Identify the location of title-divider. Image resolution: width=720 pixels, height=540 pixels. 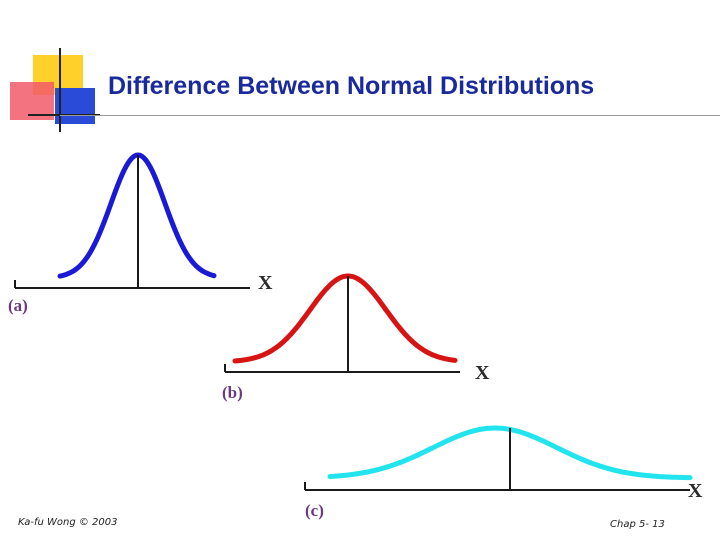
(390, 115).